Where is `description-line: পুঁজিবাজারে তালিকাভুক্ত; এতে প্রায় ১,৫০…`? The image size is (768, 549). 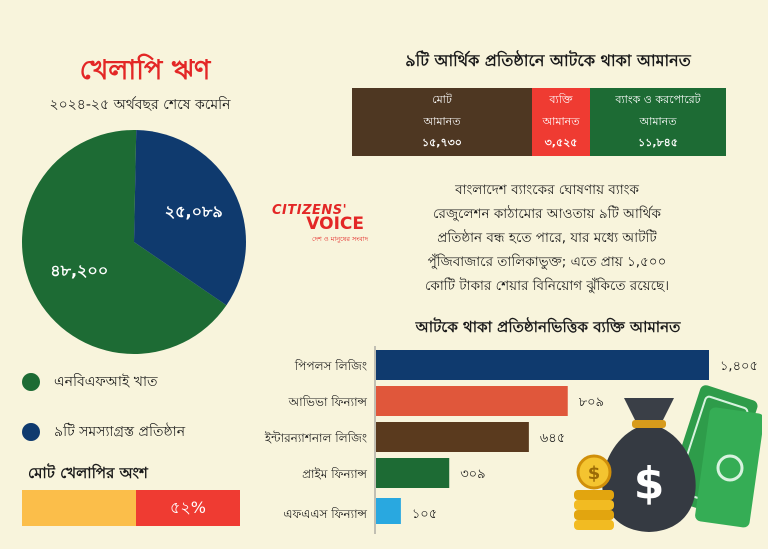
description-line: পুঁজিবাজারে তালিকাভুক্ত; এতে প্রায় ১,৫০… is located at coordinates (547, 262).